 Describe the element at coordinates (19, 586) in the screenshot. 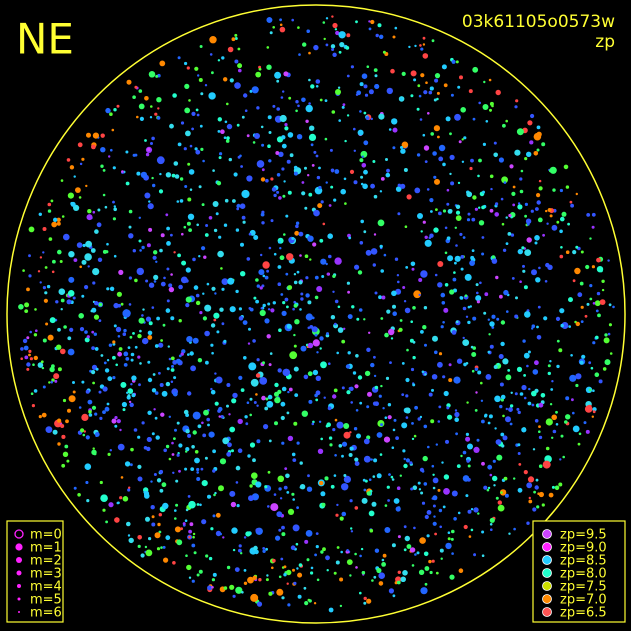

I see `legend-marker` at that location.